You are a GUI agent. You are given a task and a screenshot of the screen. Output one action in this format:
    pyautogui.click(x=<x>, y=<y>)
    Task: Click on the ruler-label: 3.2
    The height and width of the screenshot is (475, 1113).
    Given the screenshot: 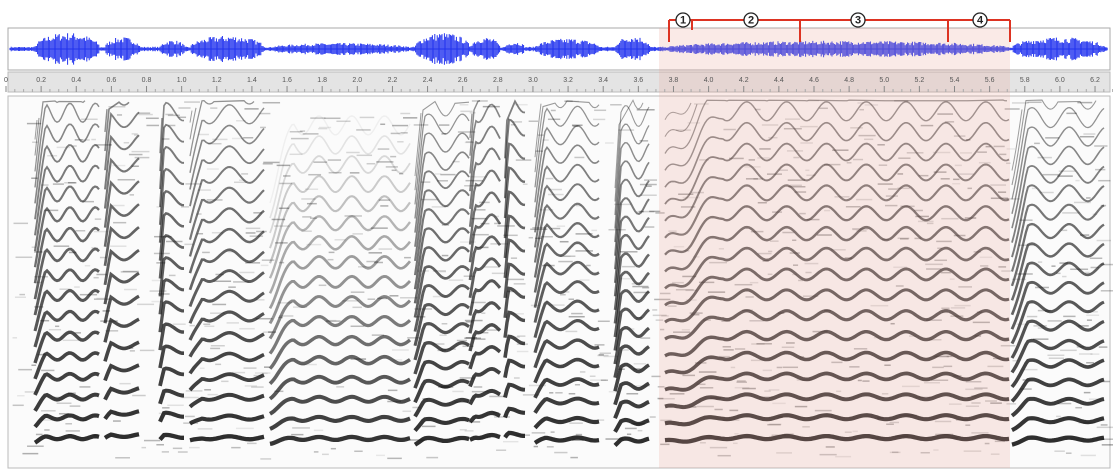 What is the action you would take?
    pyautogui.click(x=568, y=80)
    